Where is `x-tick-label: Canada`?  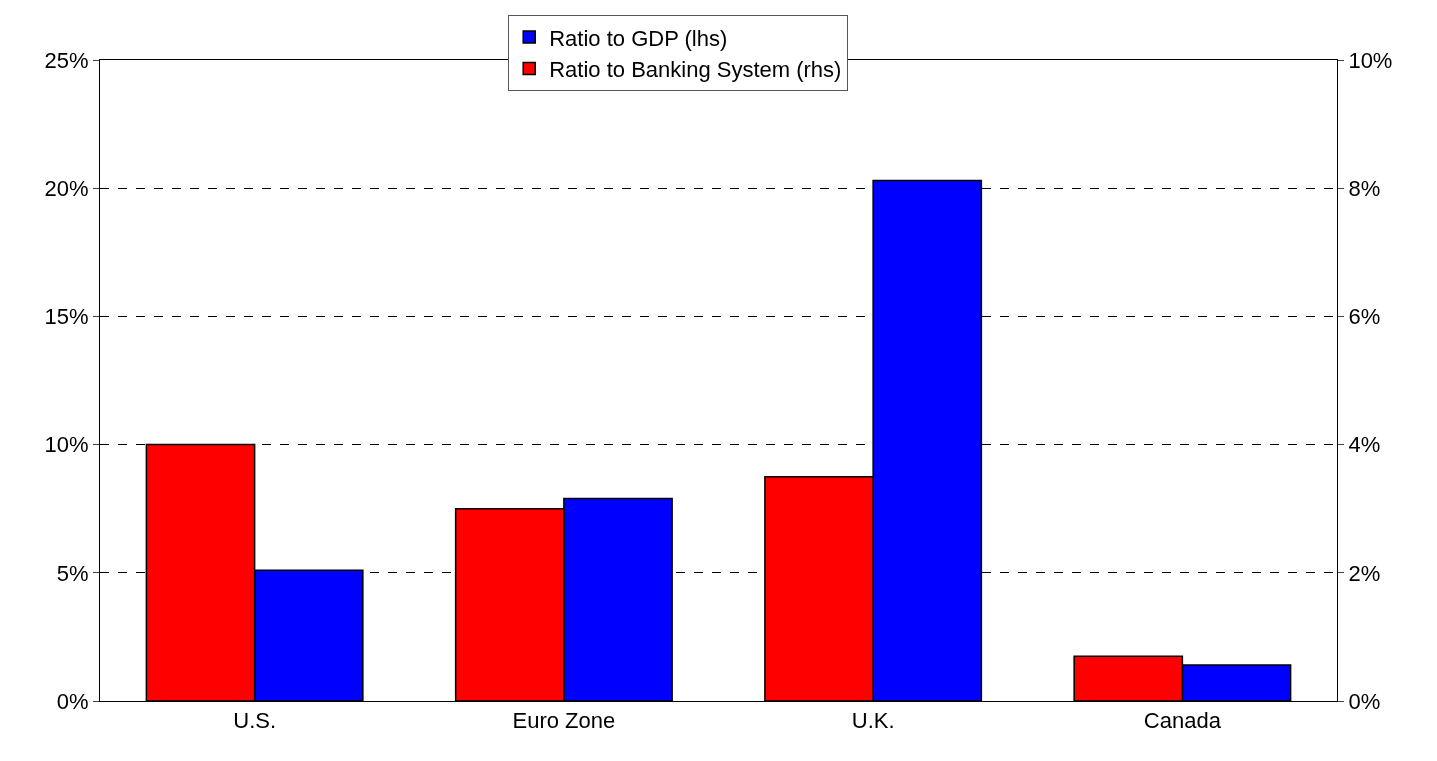 x-tick-label: Canada is located at coordinates (1182, 721).